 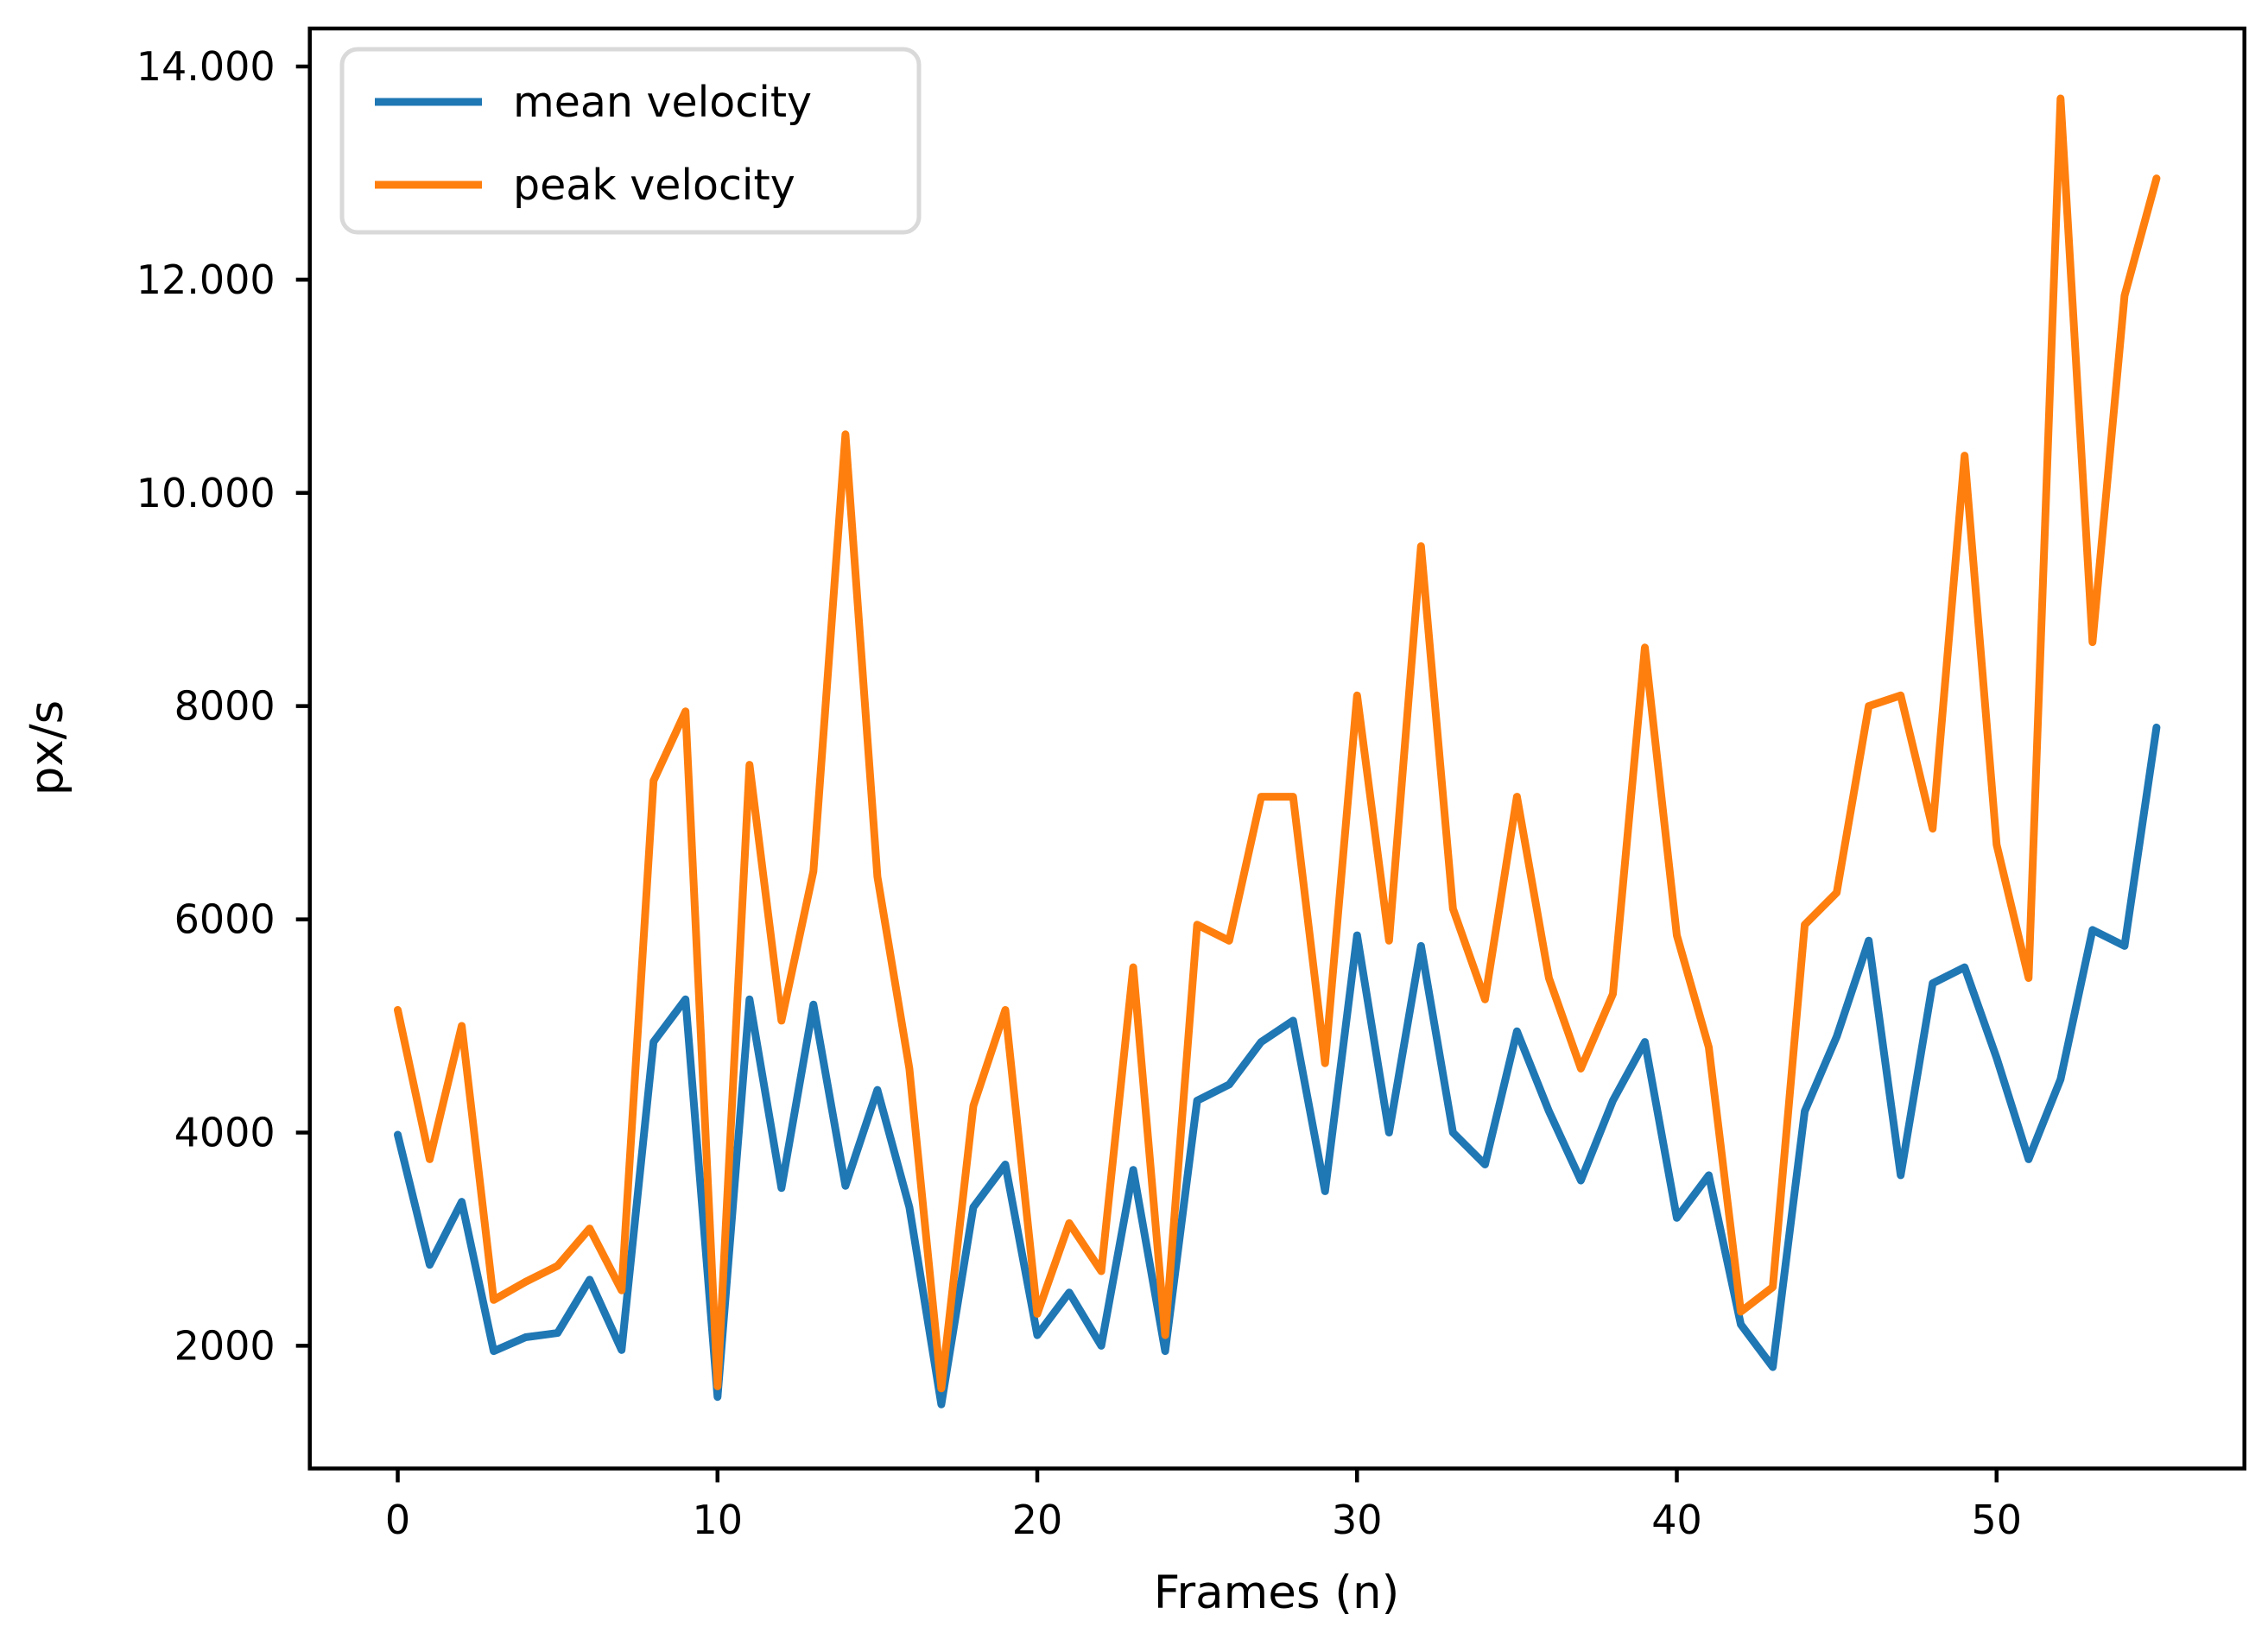 I want to click on x-axis-label: Frames (n), so click(x=1277, y=1593).